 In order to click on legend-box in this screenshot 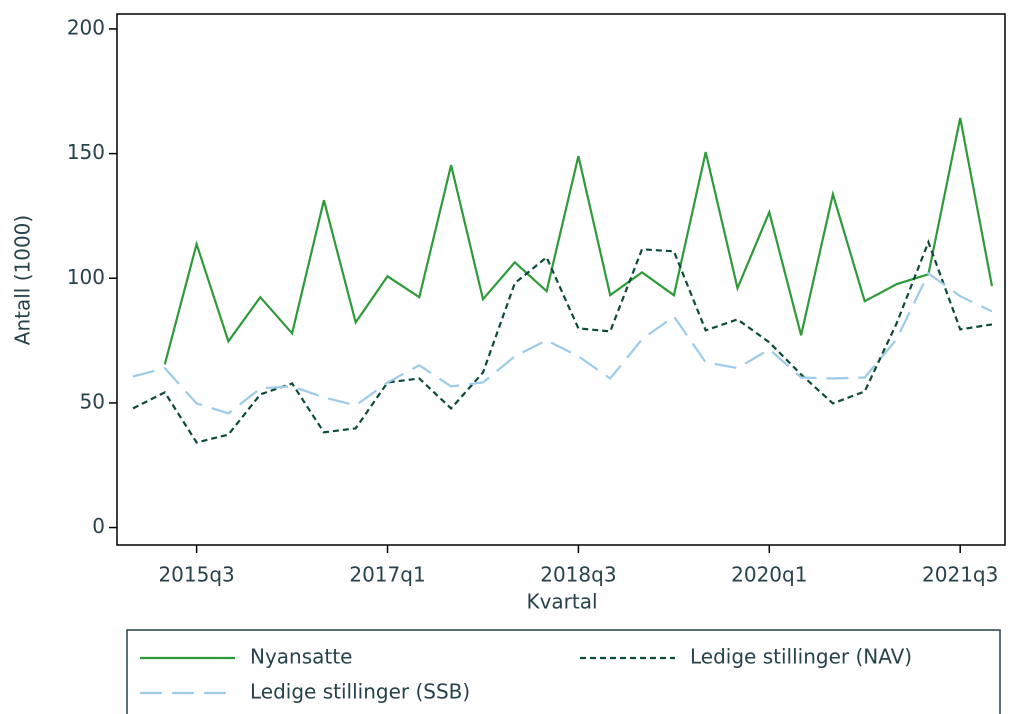, I will do `click(563, 671)`.